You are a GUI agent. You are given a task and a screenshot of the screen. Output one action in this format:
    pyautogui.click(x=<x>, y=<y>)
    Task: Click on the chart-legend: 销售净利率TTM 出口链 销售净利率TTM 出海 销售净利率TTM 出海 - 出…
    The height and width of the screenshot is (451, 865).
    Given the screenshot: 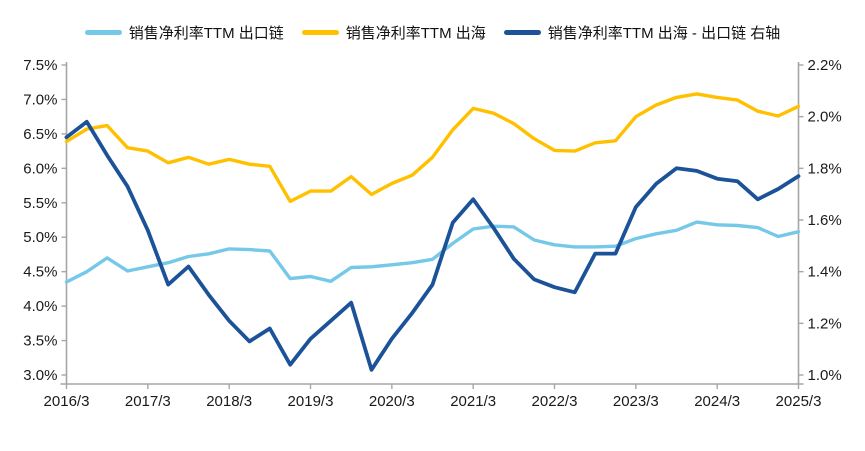 What is the action you would take?
    pyautogui.click(x=432, y=32)
    